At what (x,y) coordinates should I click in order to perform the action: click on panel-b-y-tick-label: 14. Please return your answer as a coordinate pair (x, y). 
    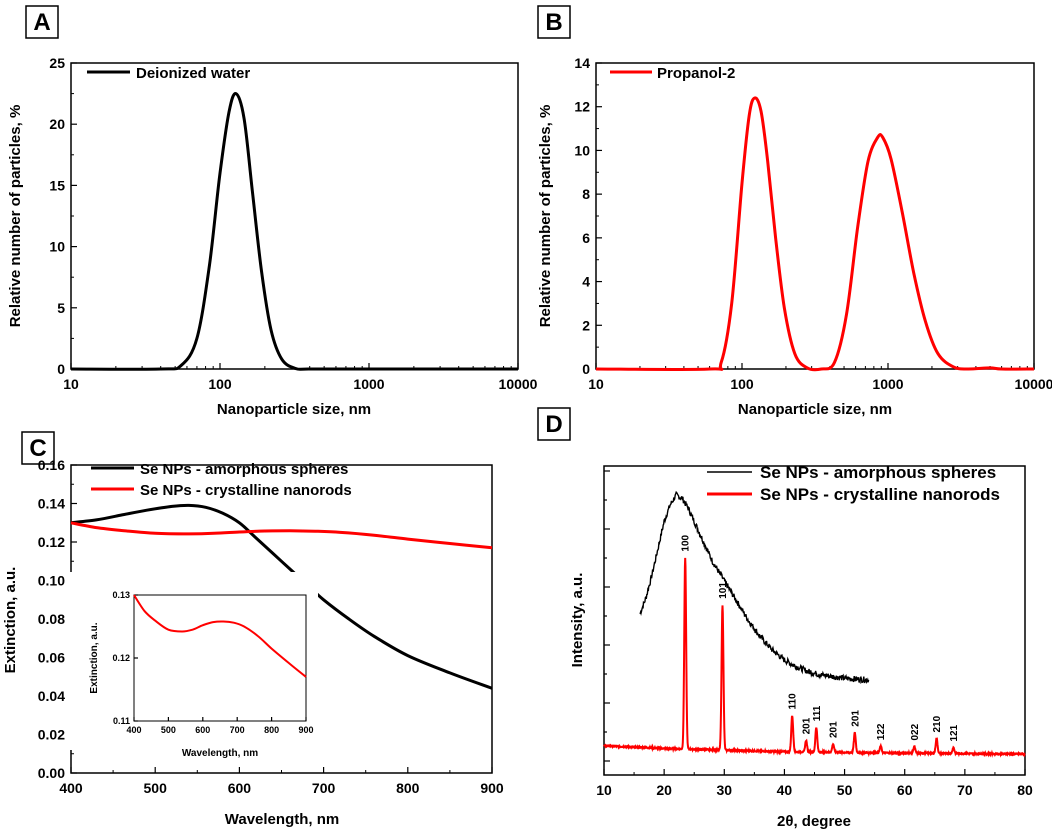
    Looking at the image, I should click on (582, 63).